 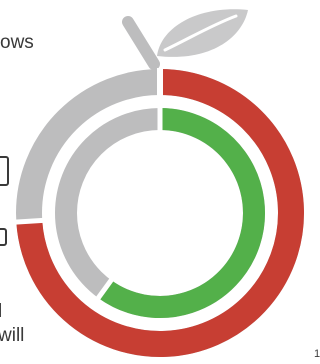 What do you see at coordinates (17, 42) in the screenshot?
I see `text-fragment-ows: ows` at bounding box center [17, 42].